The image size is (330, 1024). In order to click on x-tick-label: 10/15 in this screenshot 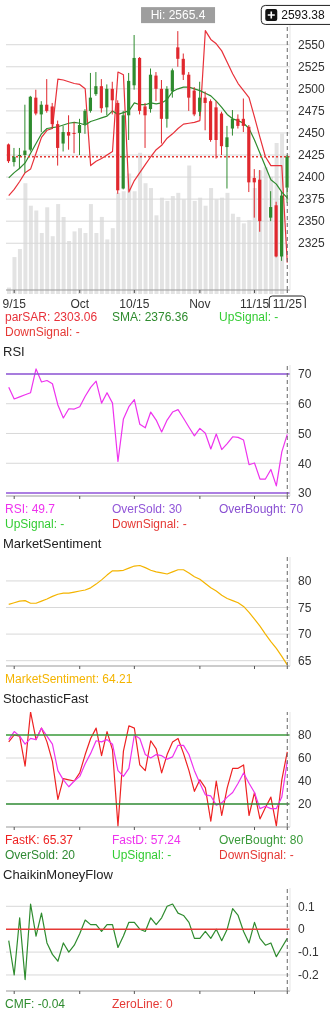, I will do `click(134, 304)`.